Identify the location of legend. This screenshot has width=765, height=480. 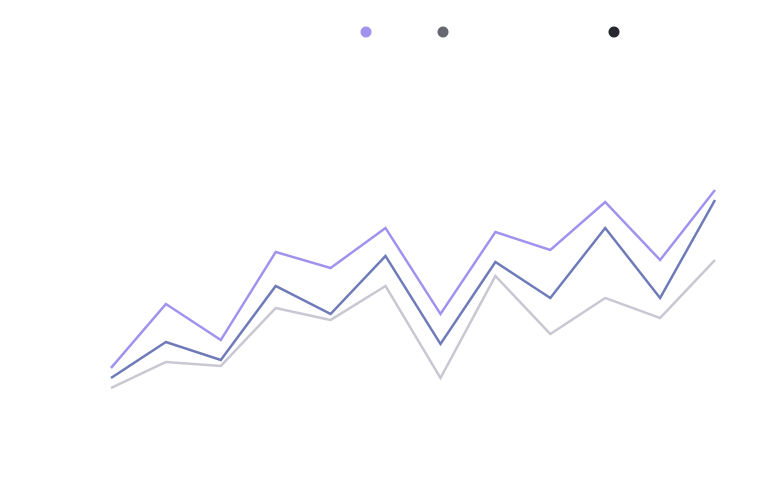
(490, 32).